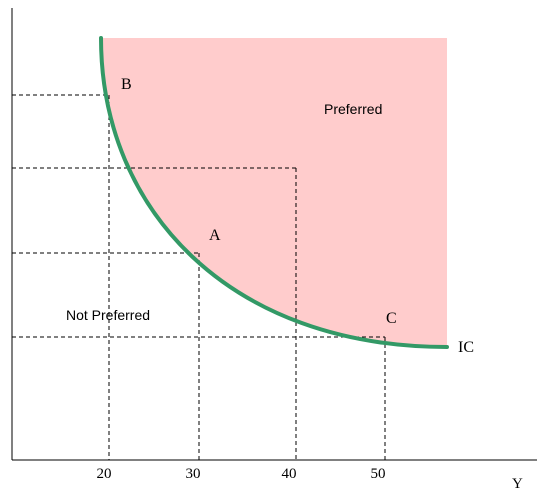 The image size is (537, 490). I want to click on point-label-c: C, so click(391, 318).